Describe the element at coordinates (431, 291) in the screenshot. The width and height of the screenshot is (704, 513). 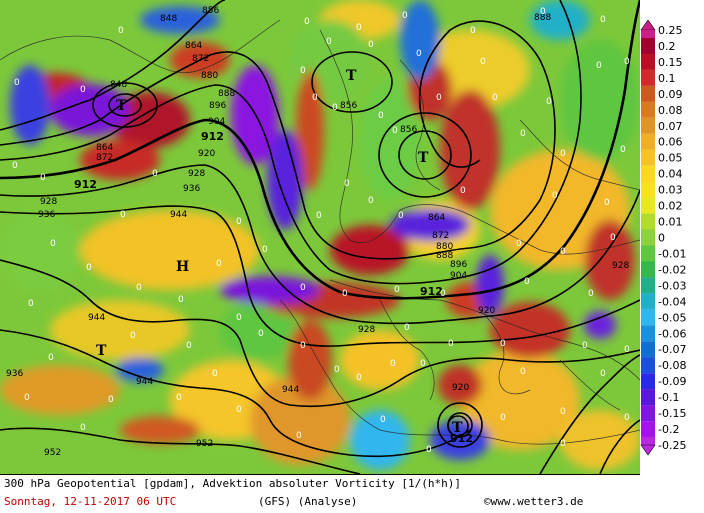
I see `contour-label: 912` at that location.